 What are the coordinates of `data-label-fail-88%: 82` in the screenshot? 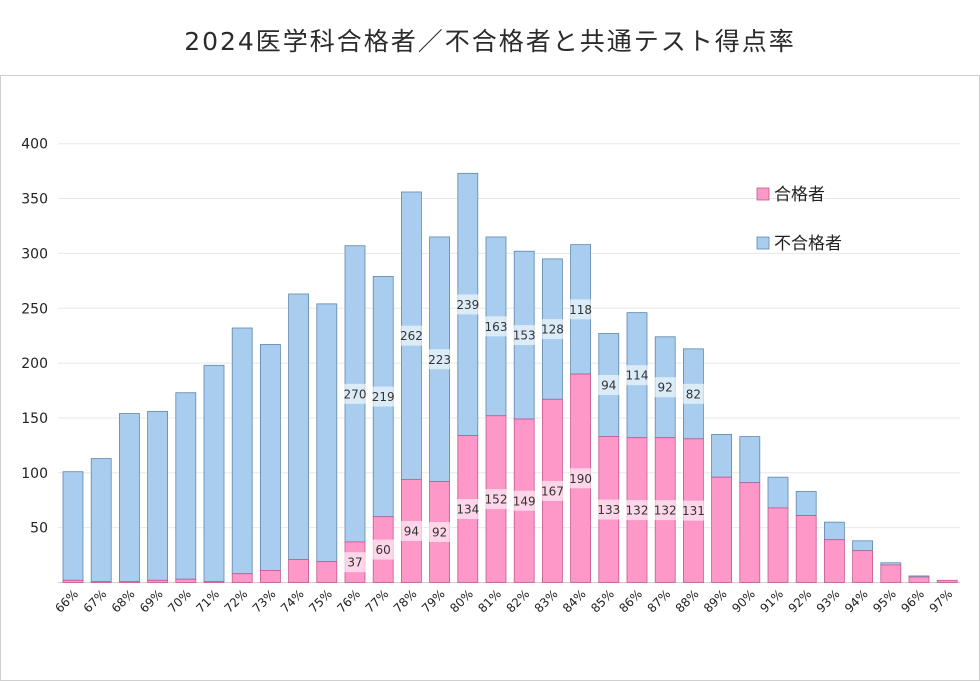 It's located at (693, 394).